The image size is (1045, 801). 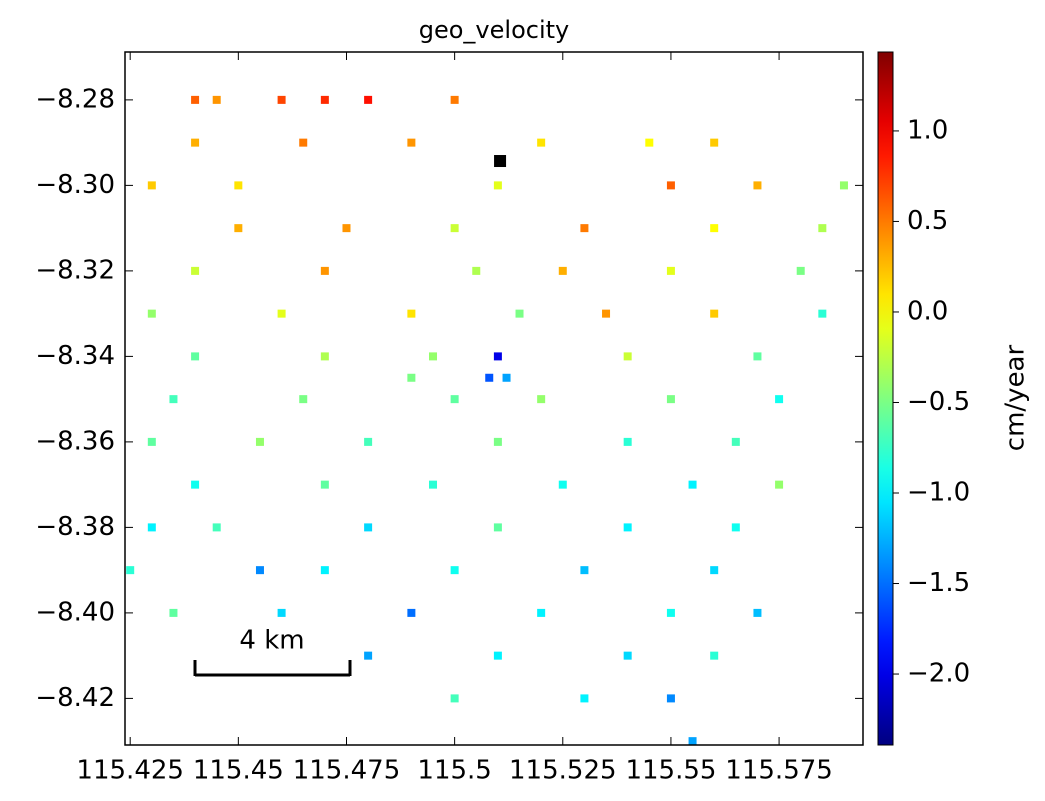 I want to click on colorbar-tick-label: 0.0, so click(x=927, y=311).